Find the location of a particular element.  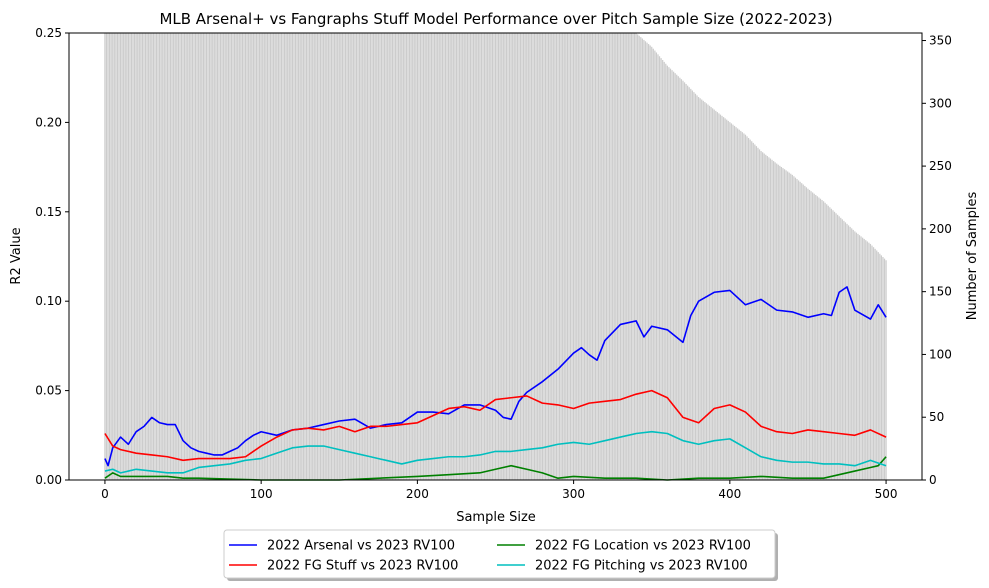

x-tick-label: 200 is located at coordinates (417, 494).